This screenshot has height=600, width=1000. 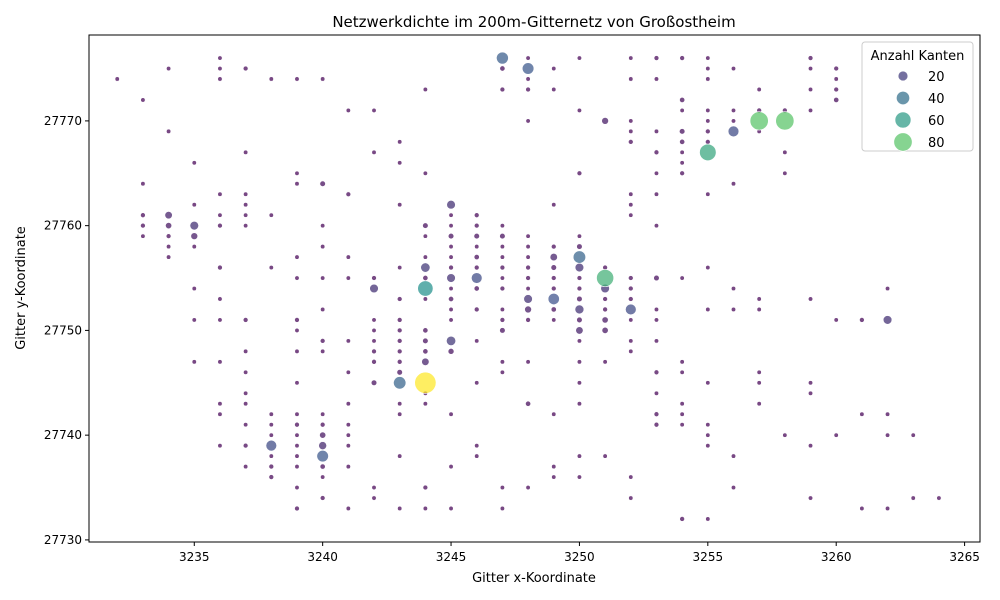 What do you see at coordinates (63, 226) in the screenshot?
I see `y-tick-label: 27760` at bounding box center [63, 226].